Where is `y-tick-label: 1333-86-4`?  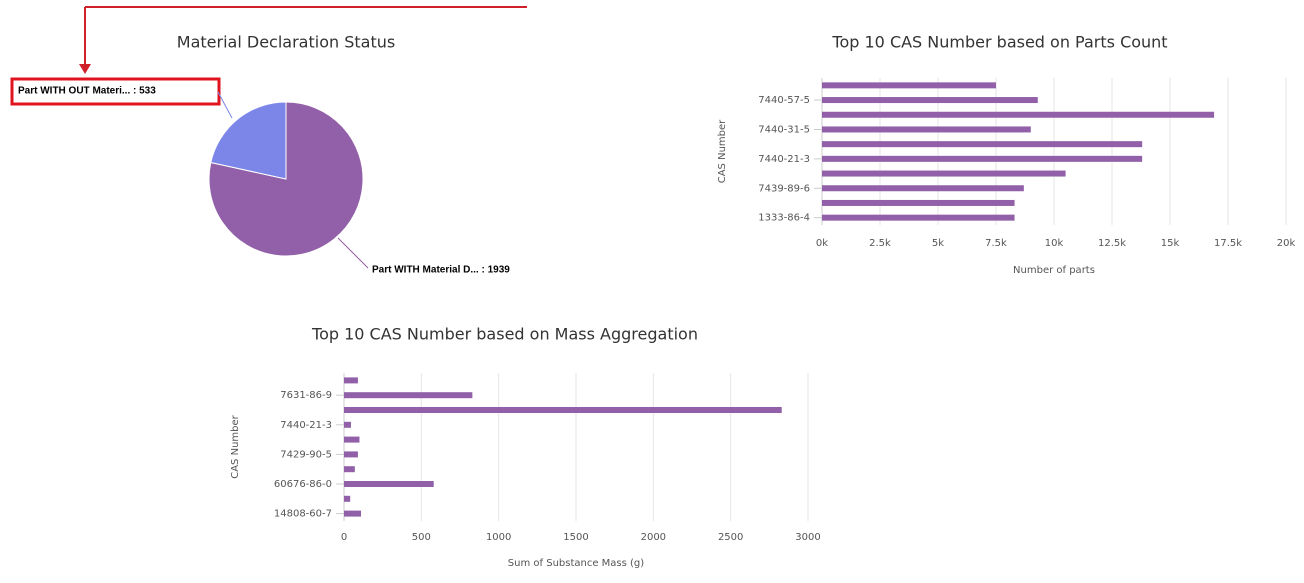 y-tick-label: 1333-86-4 is located at coordinates (784, 218).